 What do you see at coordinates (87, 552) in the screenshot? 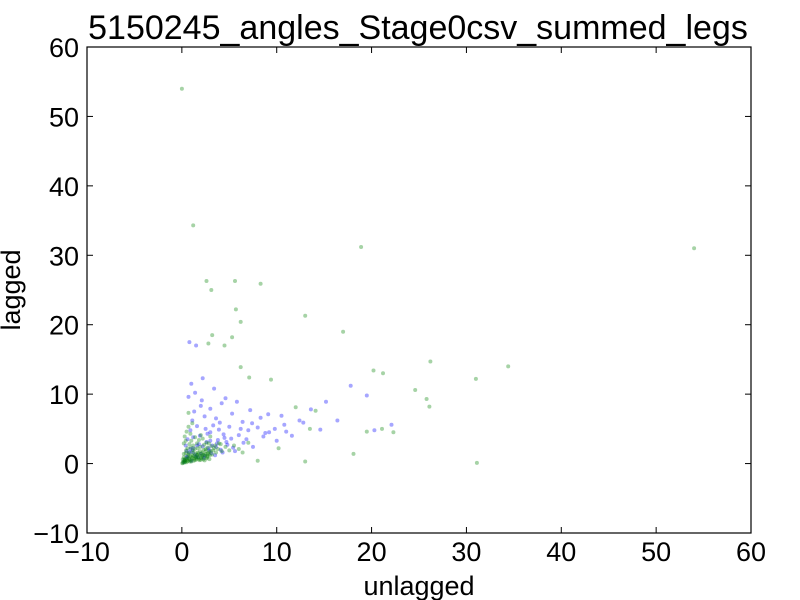
I see `x-tick-label: −10` at bounding box center [87, 552].